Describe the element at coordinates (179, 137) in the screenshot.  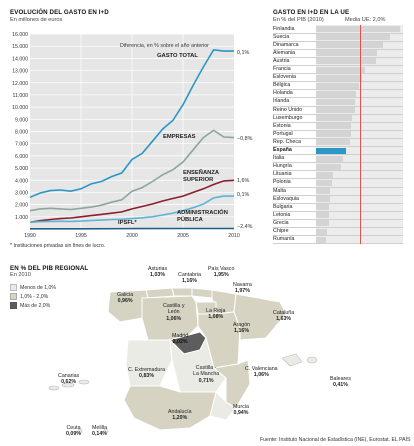
I see `label-empresas: EMPRESAS` at that location.